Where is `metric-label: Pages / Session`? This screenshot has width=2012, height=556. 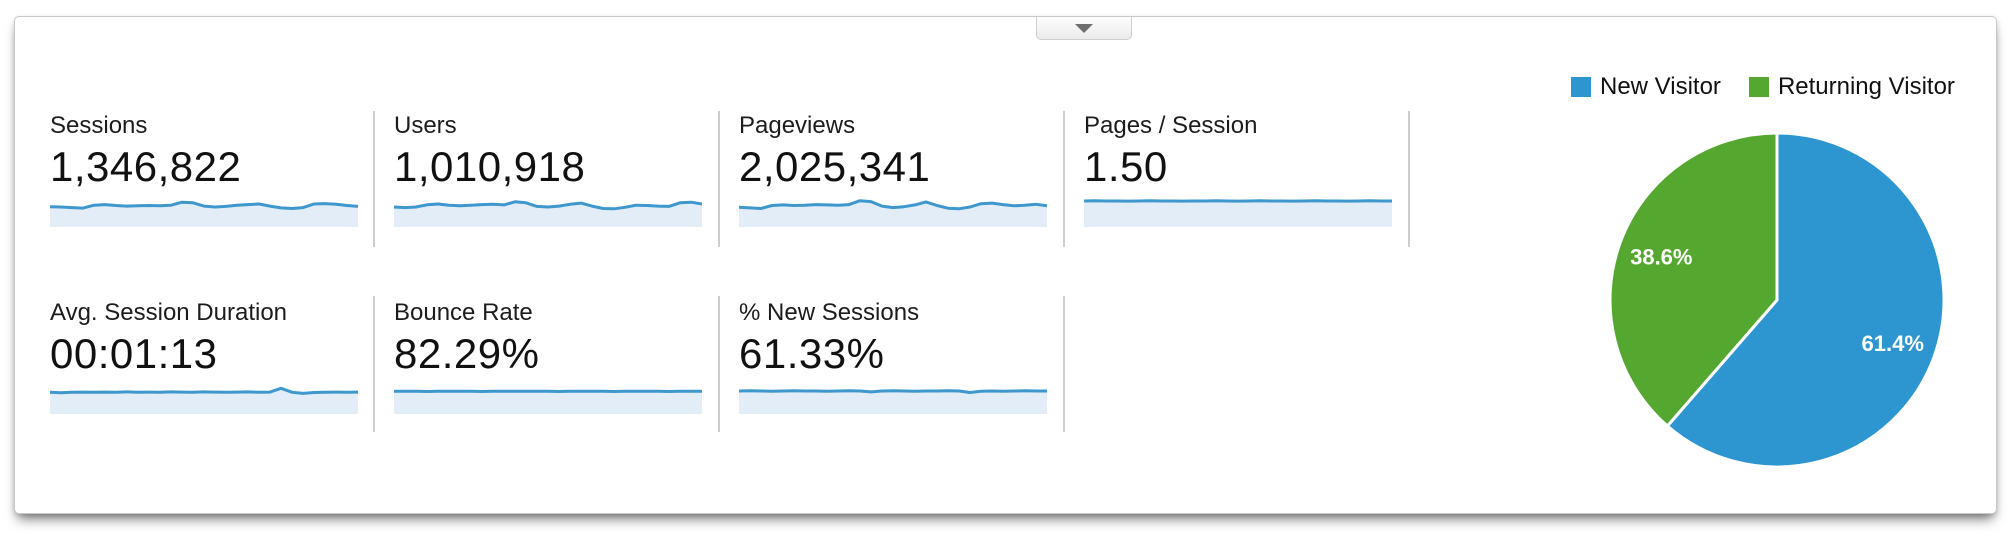
metric-label: Pages / Session is located at coordinates (1171, 125).